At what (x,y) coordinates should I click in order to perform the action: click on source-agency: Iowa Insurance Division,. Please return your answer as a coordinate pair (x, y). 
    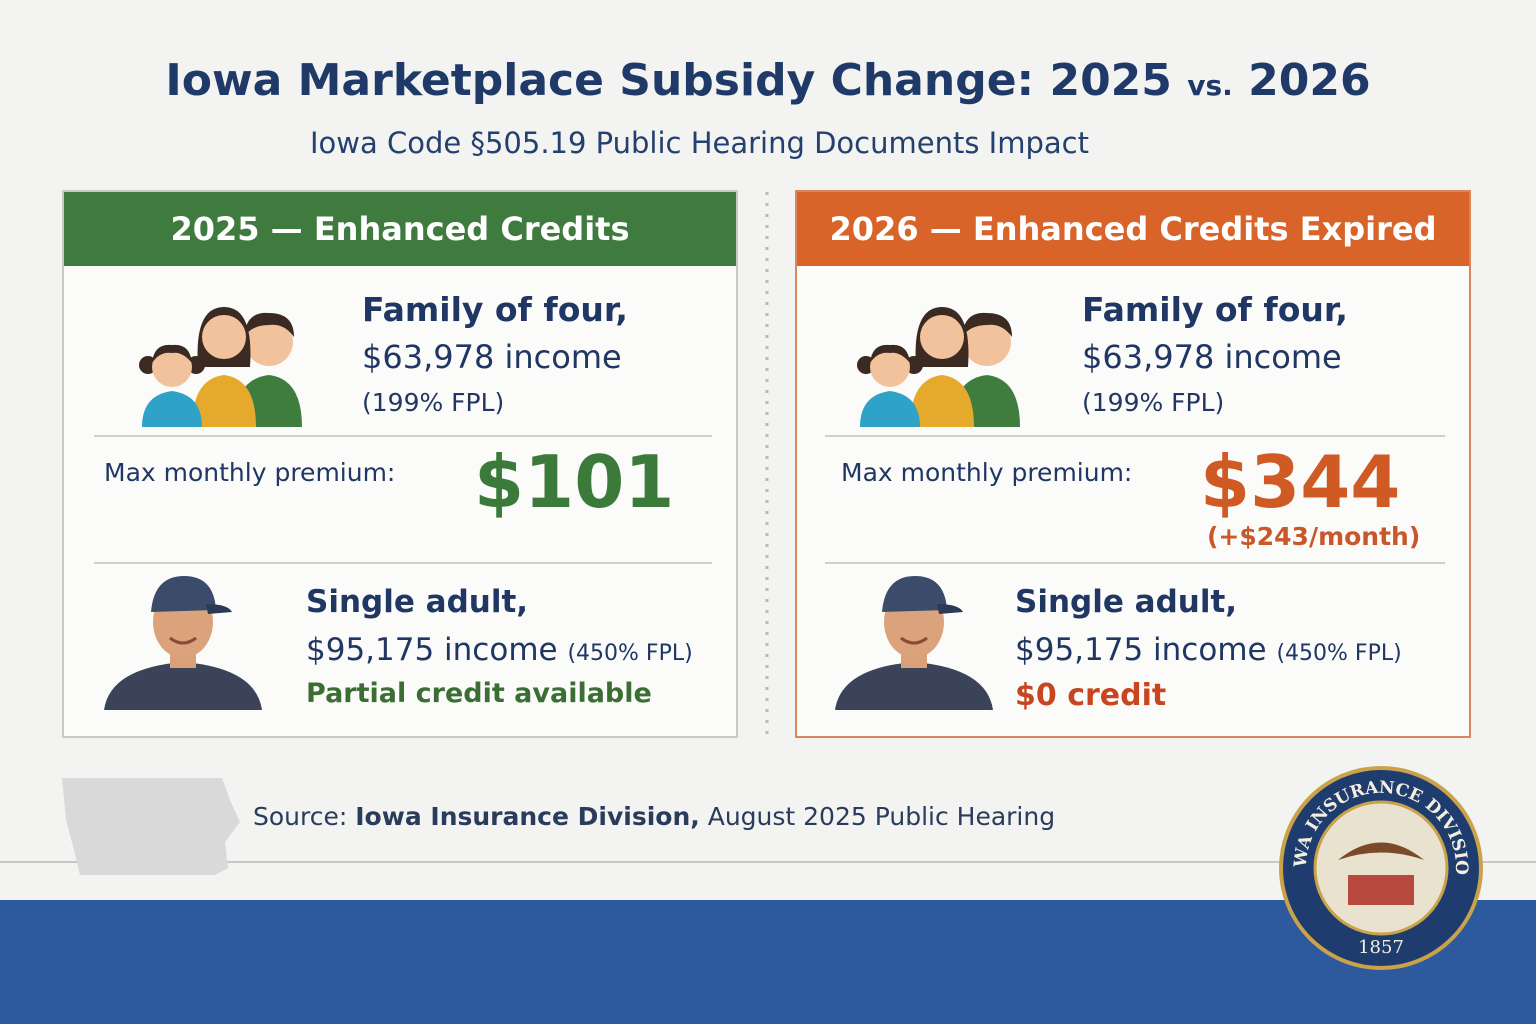
    Looking at the image, I should click on (527, 816).